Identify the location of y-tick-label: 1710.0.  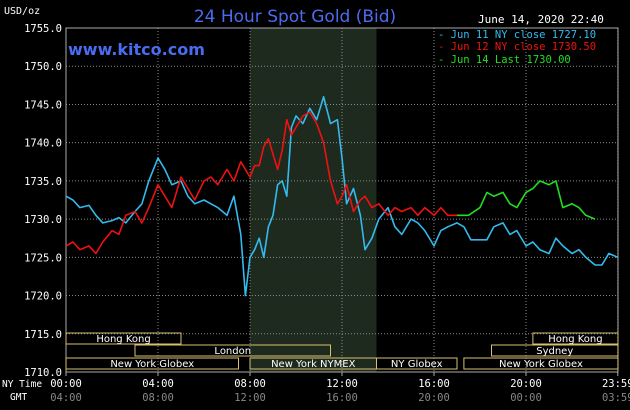
(43, 373).